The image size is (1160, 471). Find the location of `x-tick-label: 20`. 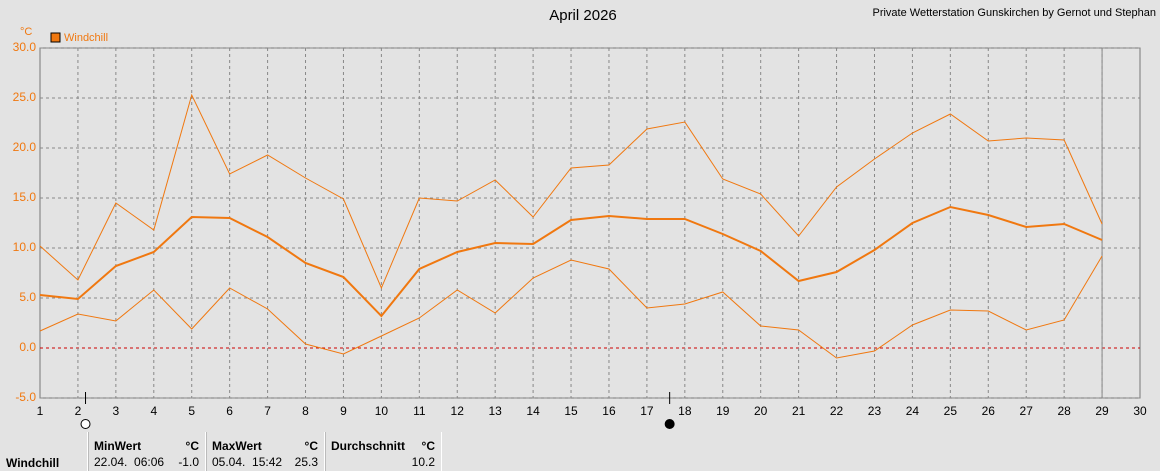

x-tick-label: 20 is located at coordinates (761, 411).